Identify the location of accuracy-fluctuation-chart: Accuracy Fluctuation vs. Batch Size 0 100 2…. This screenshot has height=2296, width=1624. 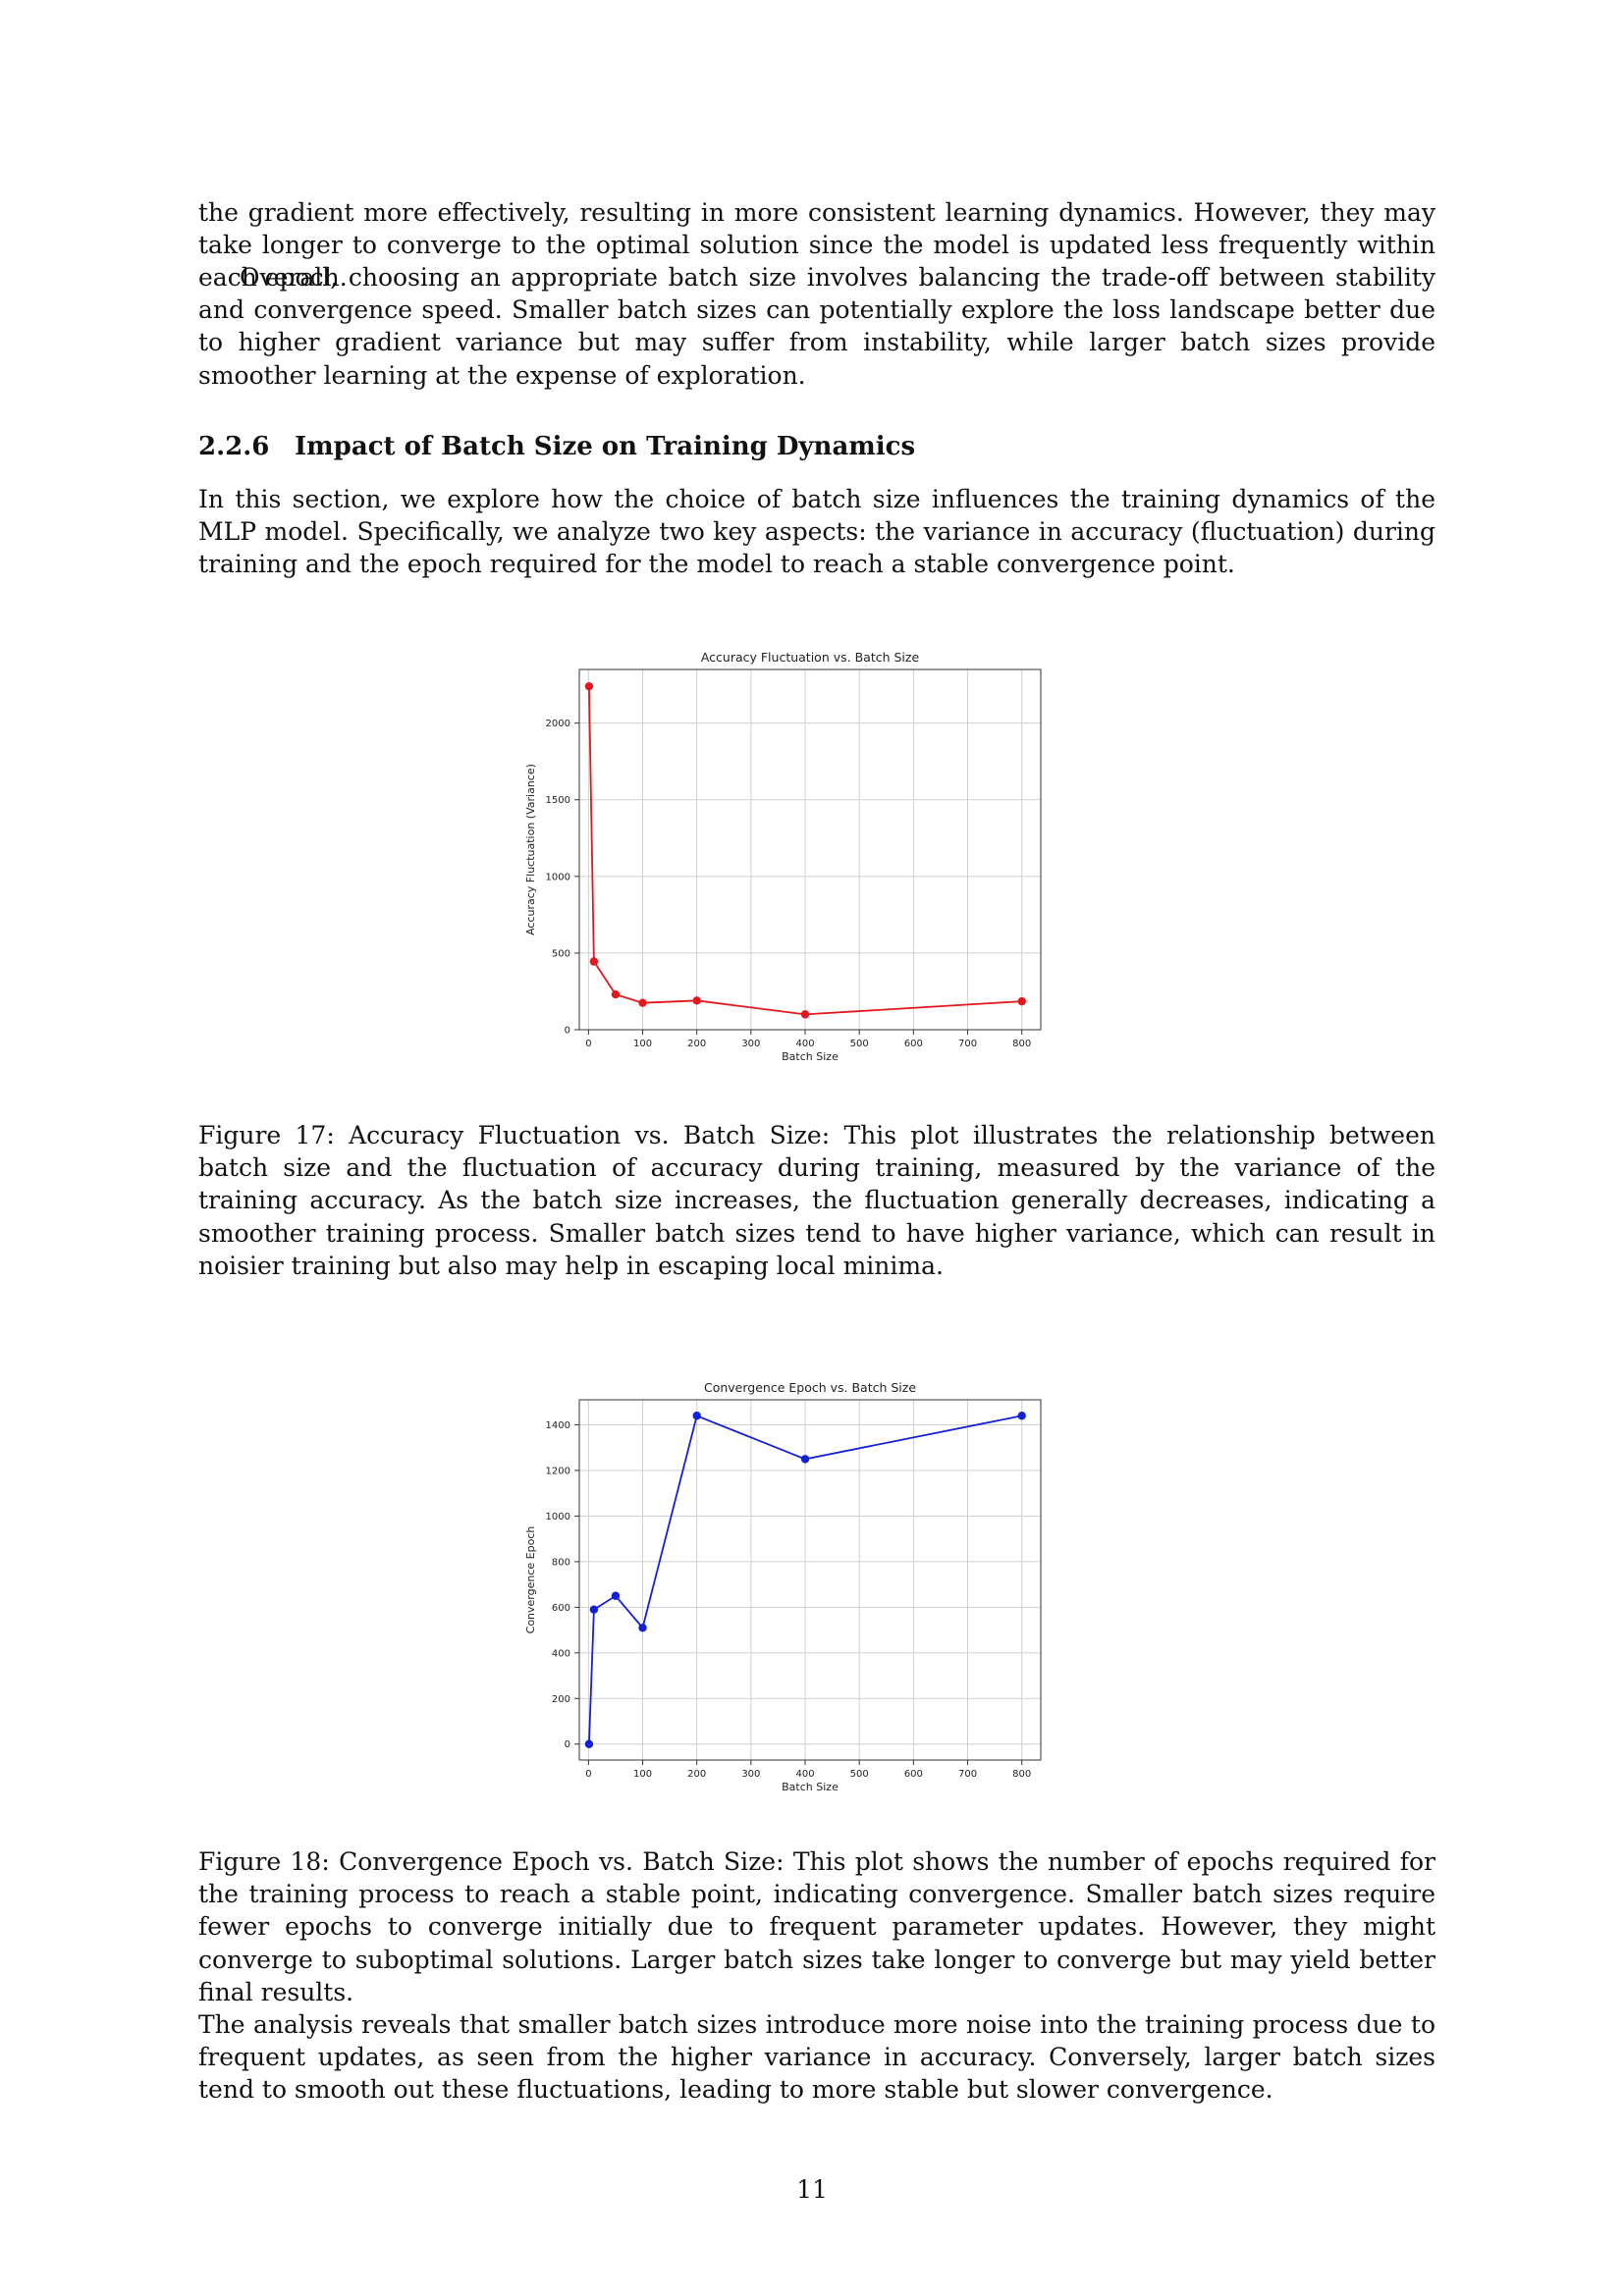
(783, 857).